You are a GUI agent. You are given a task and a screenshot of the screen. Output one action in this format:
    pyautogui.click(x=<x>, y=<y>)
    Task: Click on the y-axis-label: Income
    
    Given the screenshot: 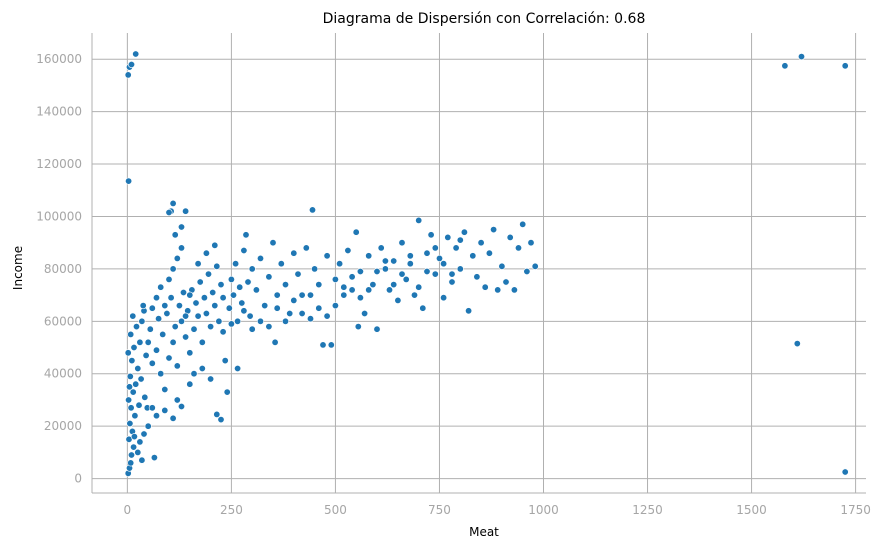 What is the action you would take?
    pyautogui.click(x=18, y=268)
    